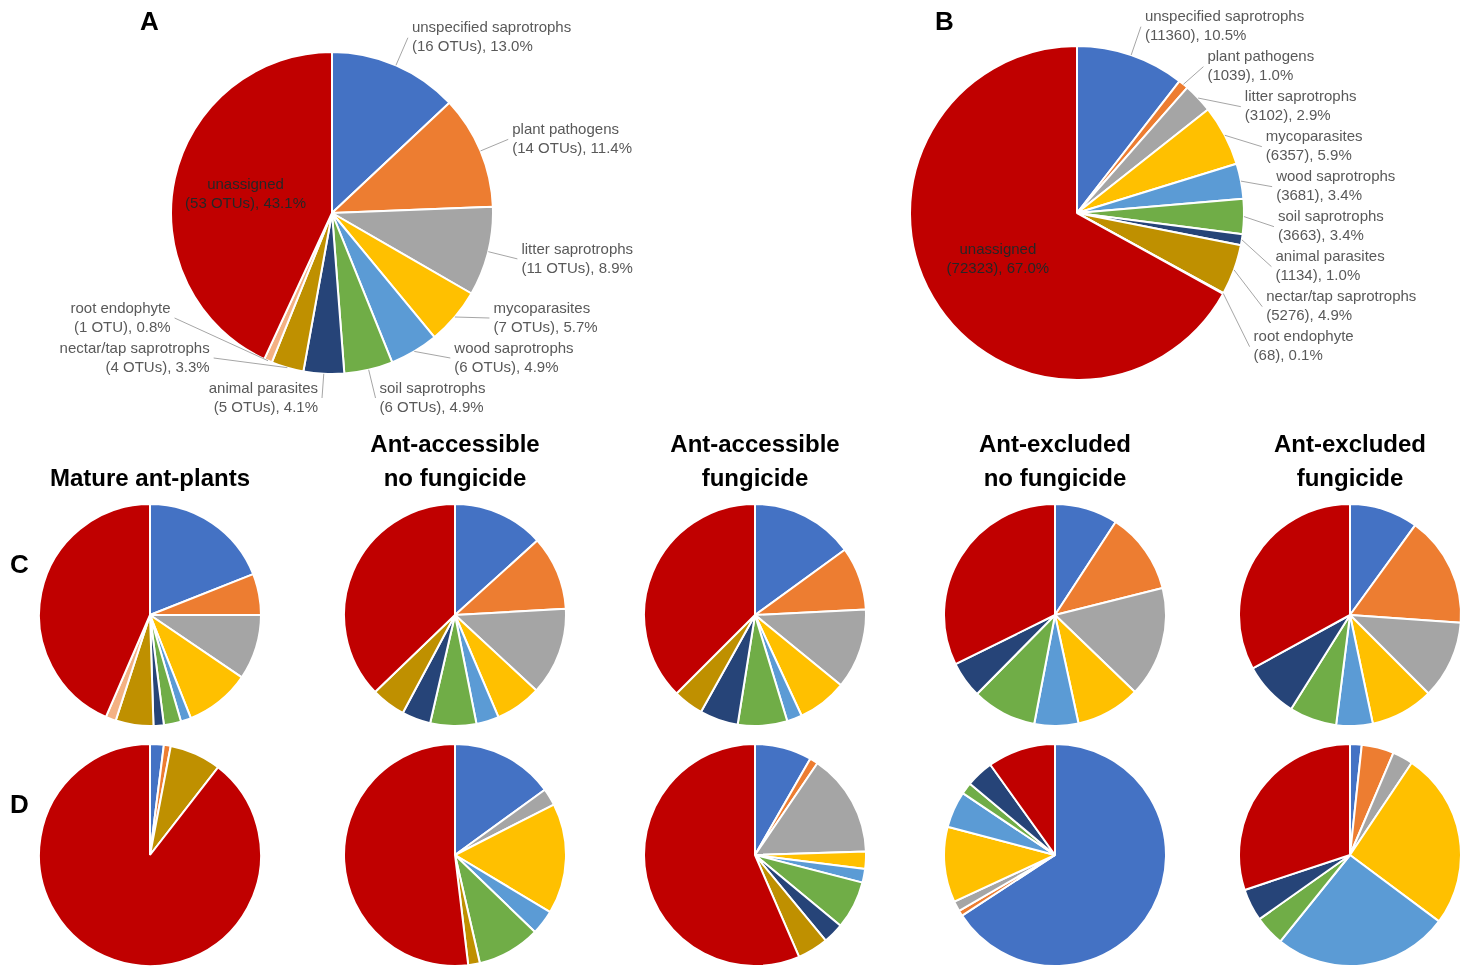  I want to click on chart-title: Ant-accessible no fungicide, so click(455, 461).